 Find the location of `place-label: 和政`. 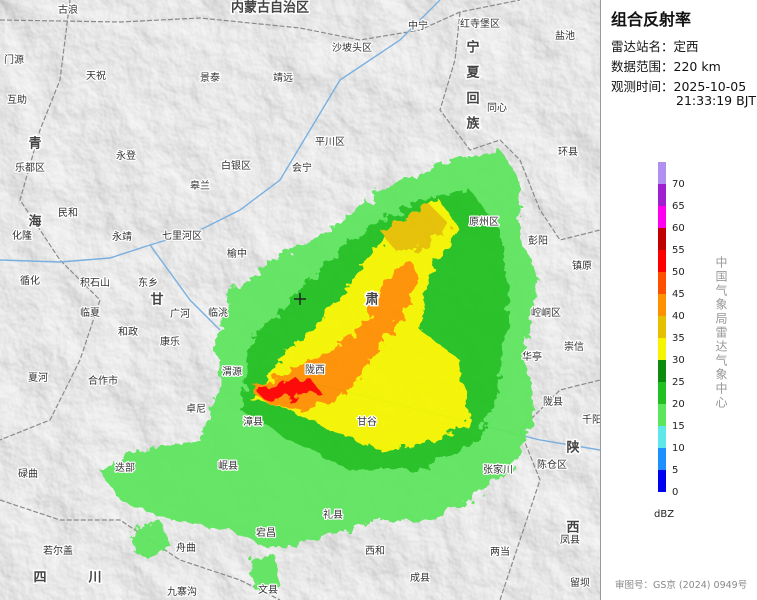

place-label: 和政 is located at coordinates (128, 331).